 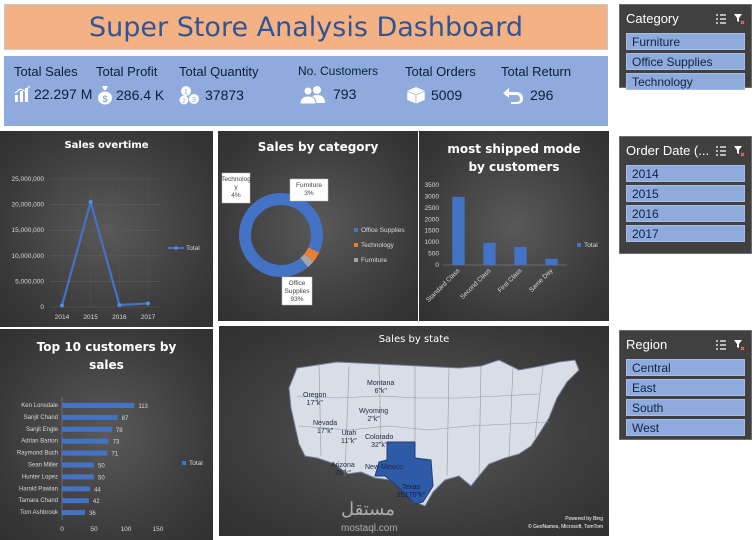 I want to click on y-tick-label: Tom Ashbrook, so click(x=39, y=513).